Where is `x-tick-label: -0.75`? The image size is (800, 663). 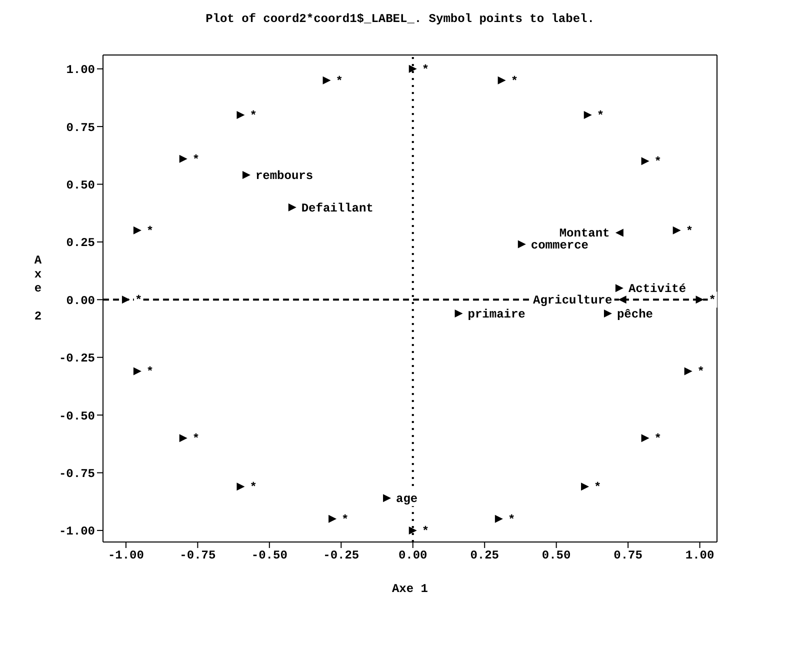 x-tick-label: -0.75 is located at coordinates (198, 555).